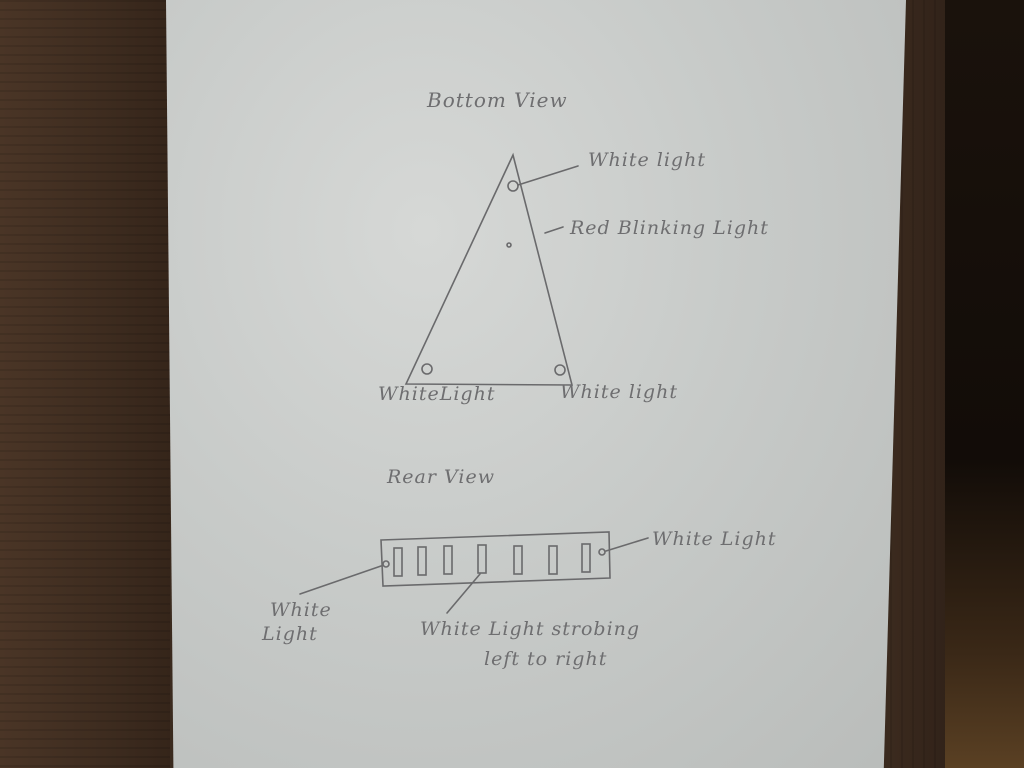 The height and width of the screenshot is (768, 1024). Describe the element at coordinates (669, 228) in the screenshot. I see `center-light-label: Red Blinking Light` at that location.